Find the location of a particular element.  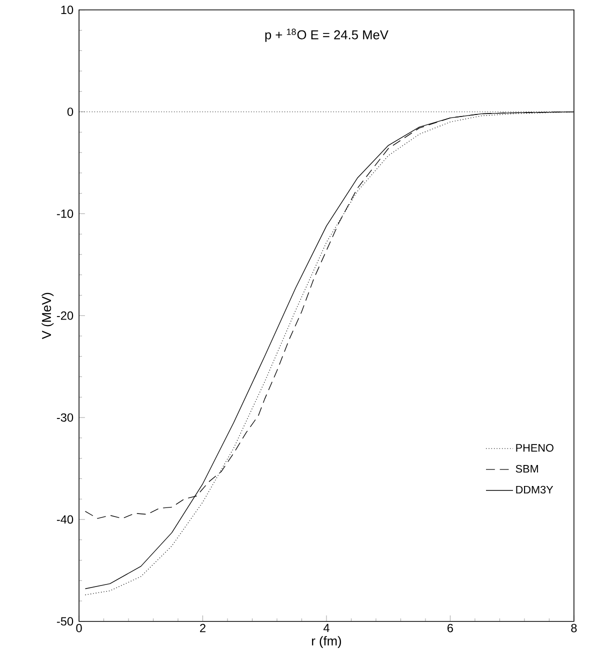

x-tick-label: 4 is located at coordinates (327, 628).